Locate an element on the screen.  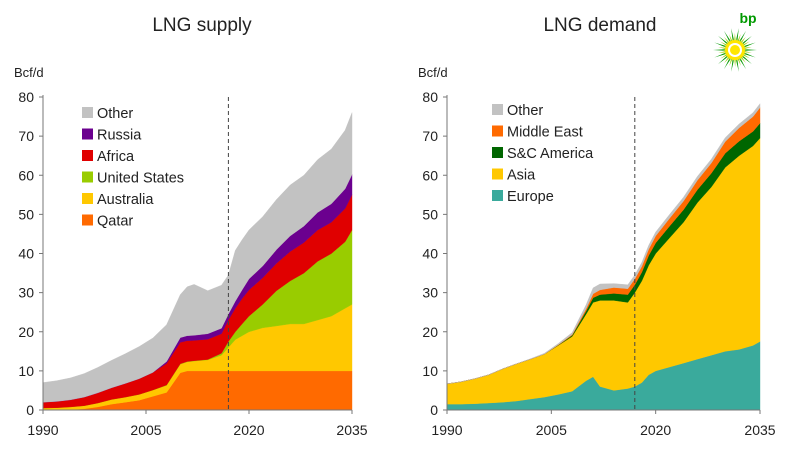
bp-wordmark: bp is located at coordinates (747, 18).